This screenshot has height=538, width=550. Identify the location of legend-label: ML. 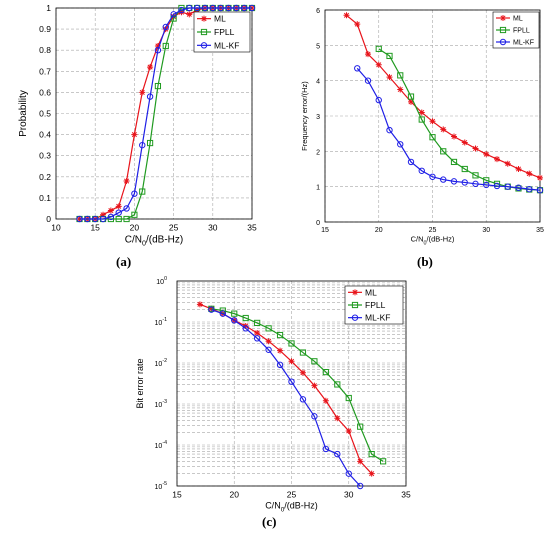
(220, 19).